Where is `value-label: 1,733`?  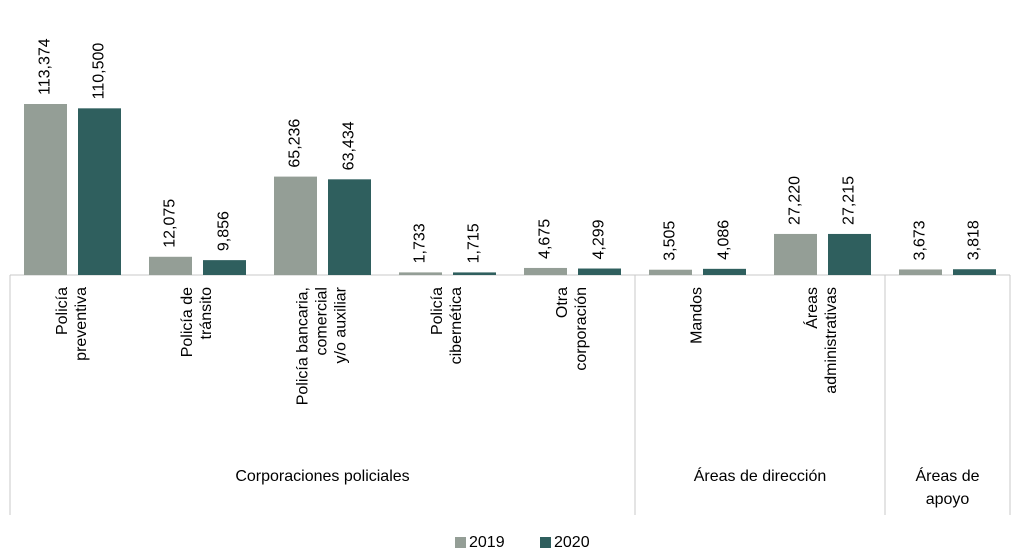
value-label: 1,733 is located at coordinates (420, 243).